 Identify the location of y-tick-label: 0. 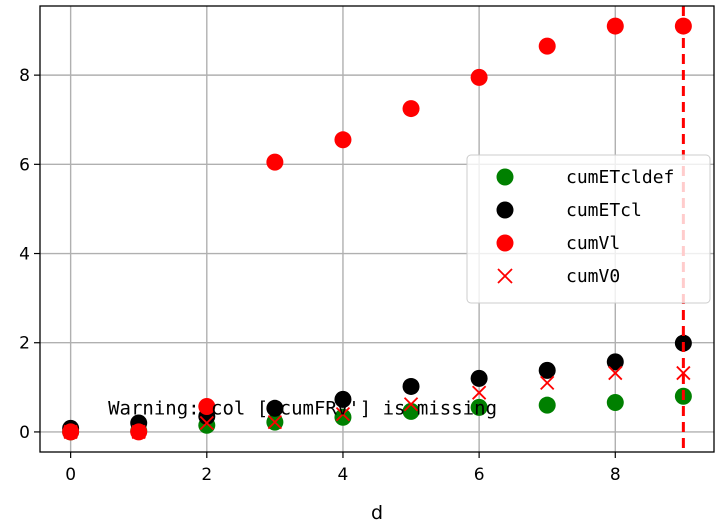
(24, 433).